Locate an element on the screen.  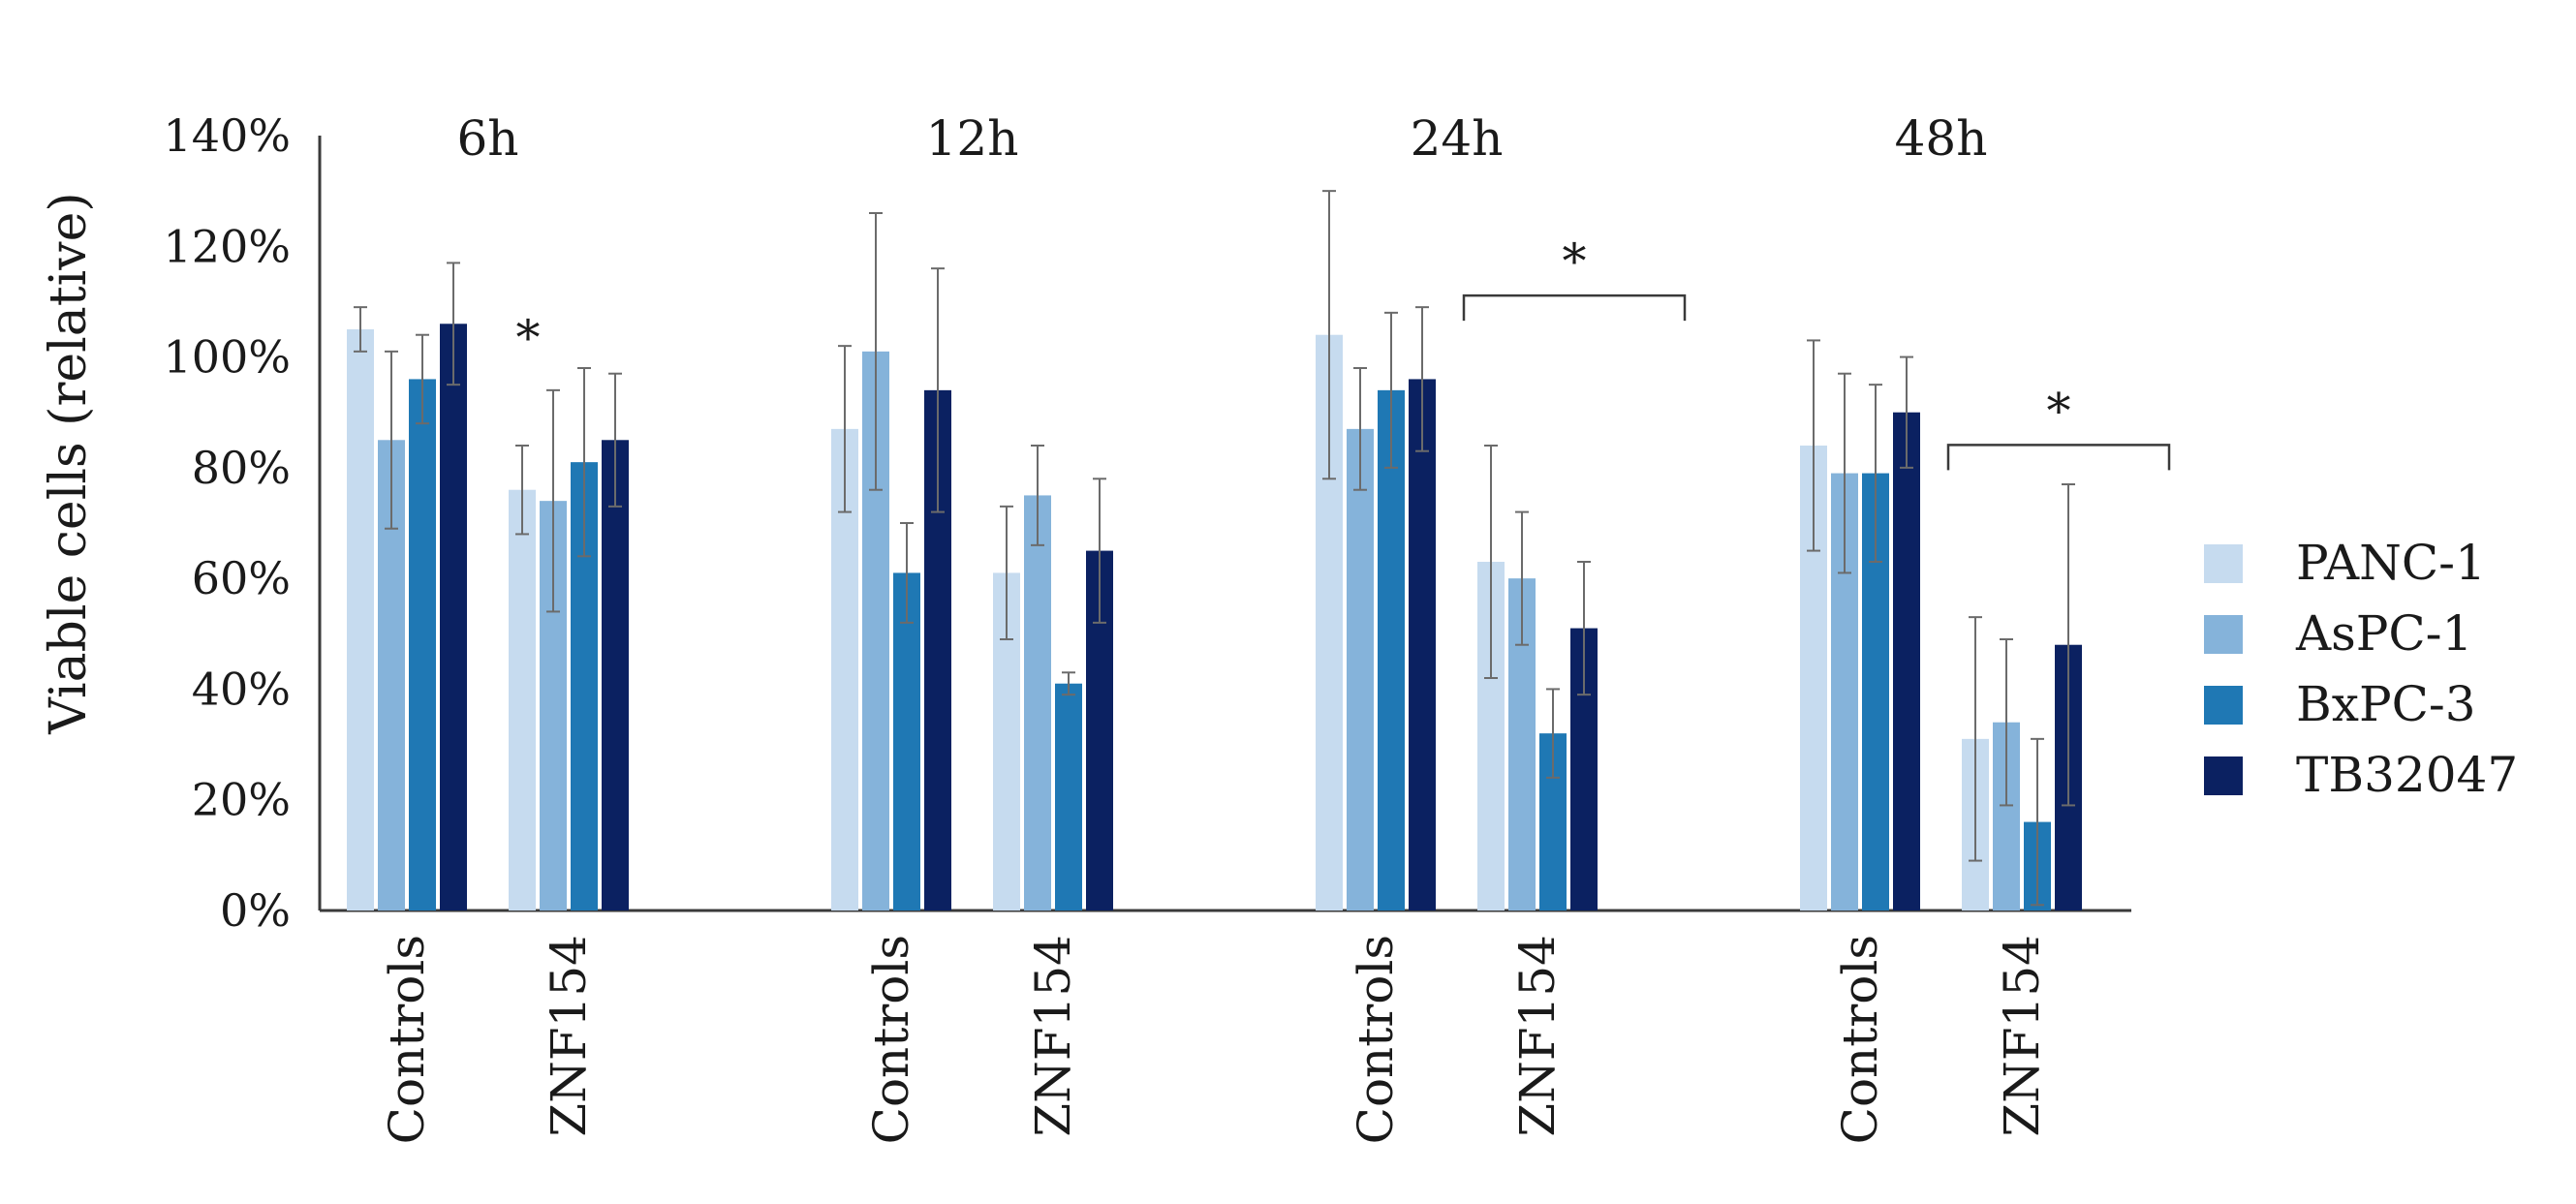
y-axis-label: Viable cells (relative) is located at coordinates (69, 463).